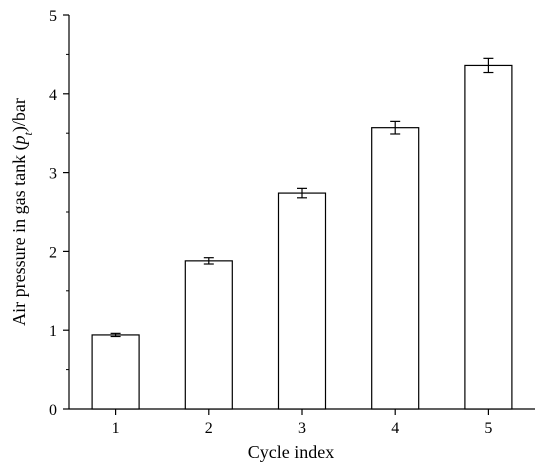  I want to click on x-tick-label: 2, so click(209, 428).